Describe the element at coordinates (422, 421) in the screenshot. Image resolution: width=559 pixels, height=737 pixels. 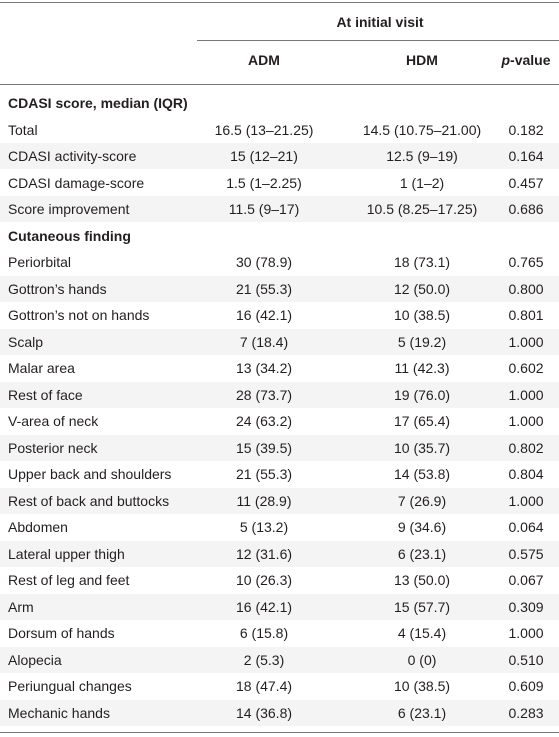
I see `cell-value: 17 (65.4)` at that location.